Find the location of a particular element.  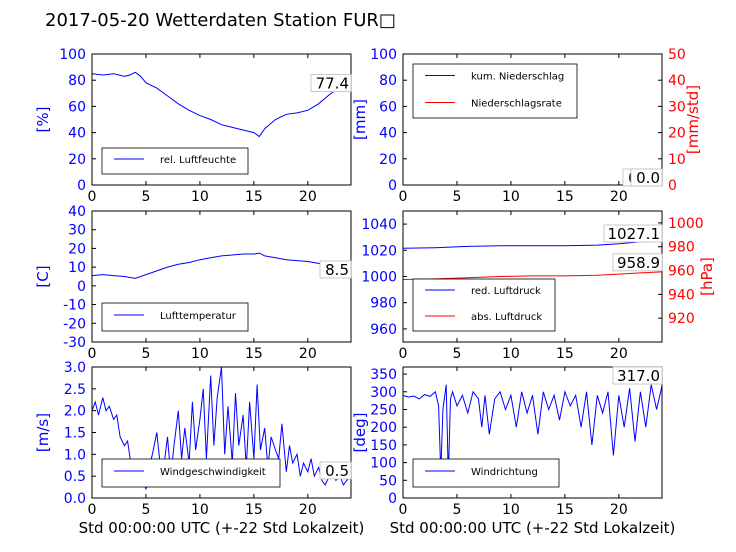

y-tick-label-right: 960 is located at coordinates (681, 272).